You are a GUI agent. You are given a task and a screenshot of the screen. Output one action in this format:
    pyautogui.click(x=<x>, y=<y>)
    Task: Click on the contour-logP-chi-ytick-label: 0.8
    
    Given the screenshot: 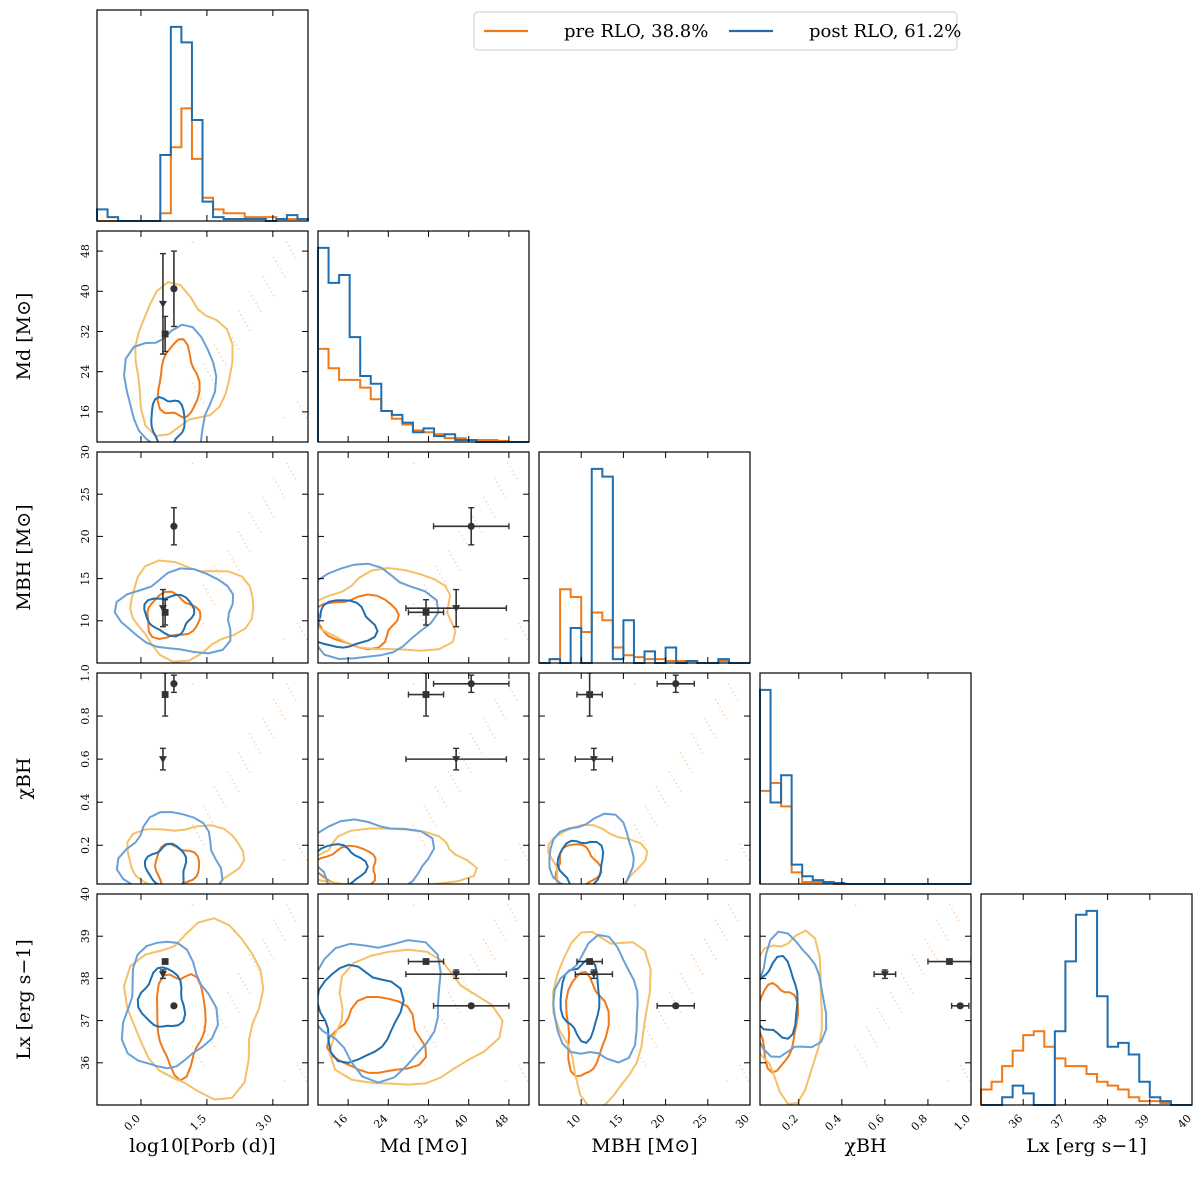 What is the action you would take?
    pyautogui.click(x=85, y=716)
    